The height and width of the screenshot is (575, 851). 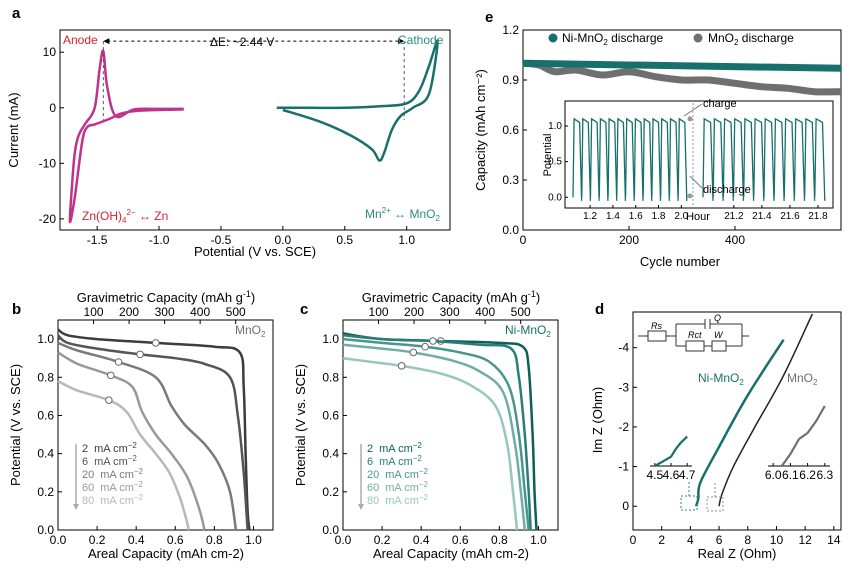 What do you see at coordinates (382, 540) in the screenshot?
I see `panel-pc-xtick-label: 0.2` at bounding box center [382, 540].